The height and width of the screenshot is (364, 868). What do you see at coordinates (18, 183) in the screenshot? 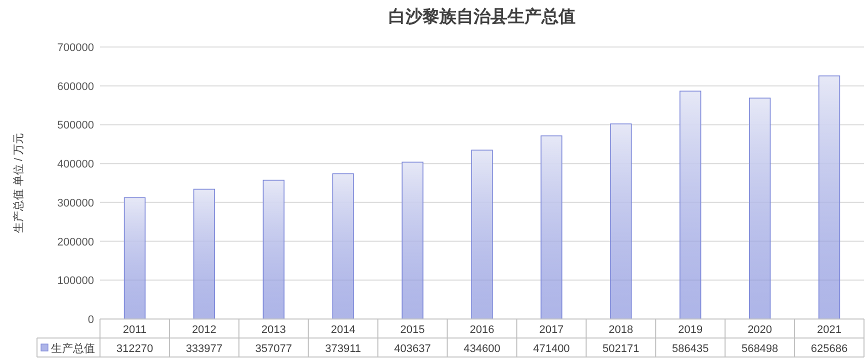
I see `y-axis-title: 生产总值 单位 / 万元` at bounding box center [18, 183].